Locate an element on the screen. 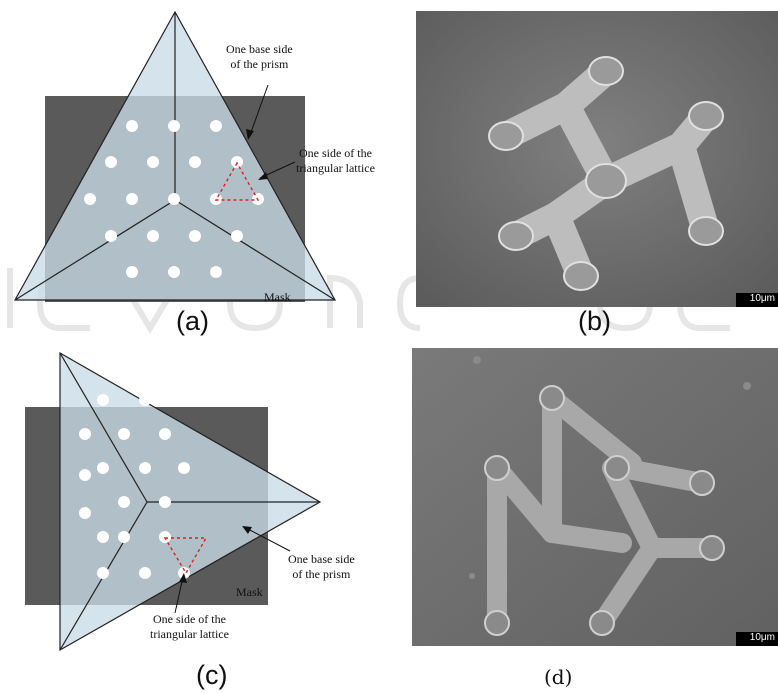  prism-annotation-a: One base side of the prism is located at coordinates (259, 56).